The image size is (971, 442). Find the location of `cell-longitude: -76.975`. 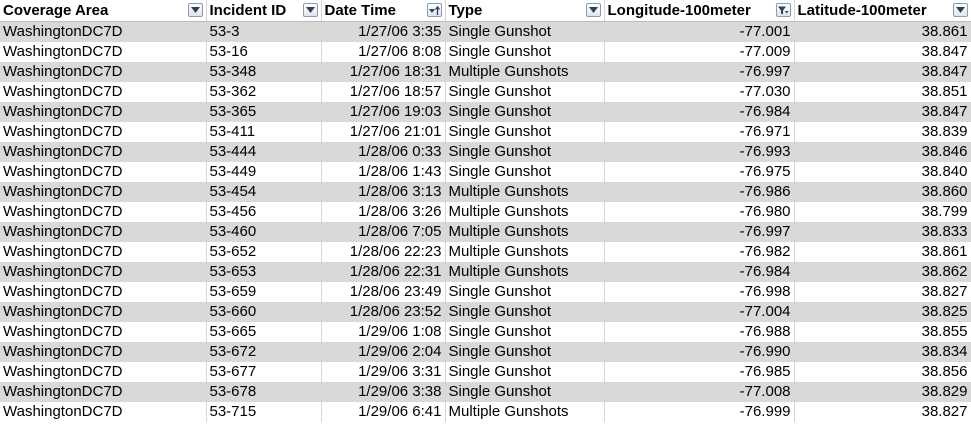

cell-longitude: -76.975 is located at coordinates (699, 172).